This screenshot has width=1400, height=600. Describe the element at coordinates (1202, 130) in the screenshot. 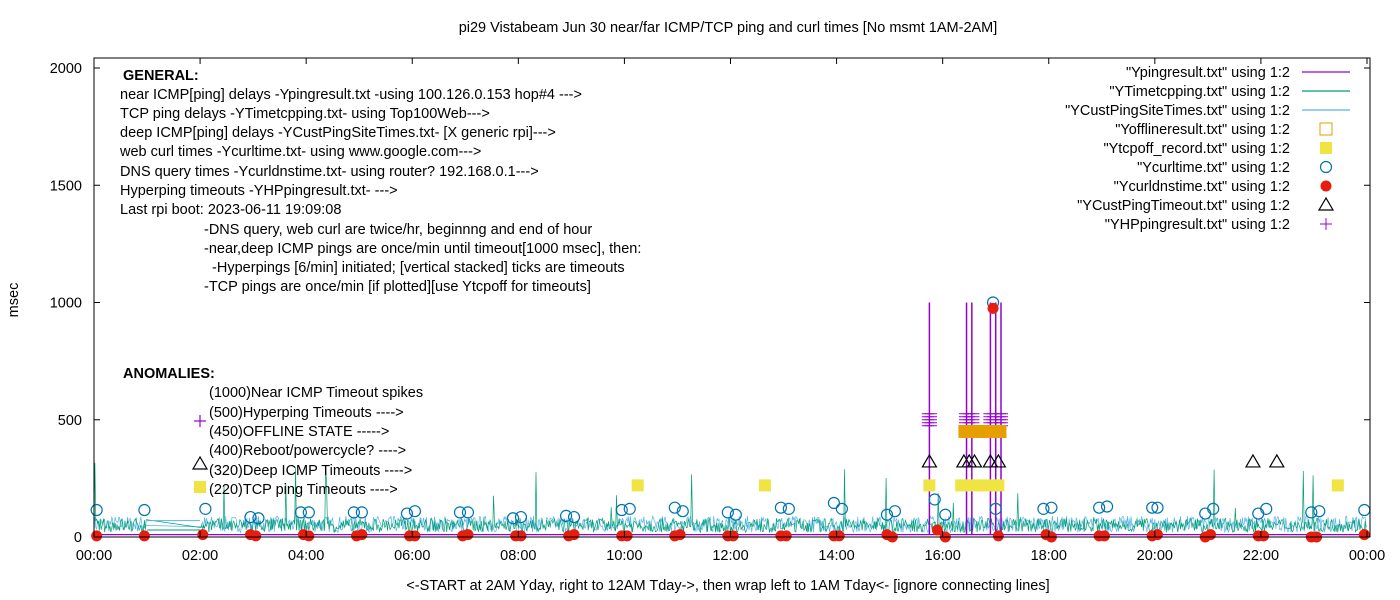

I see `legend-label: "Yofflineresult.txt" using 1:2` at that location.